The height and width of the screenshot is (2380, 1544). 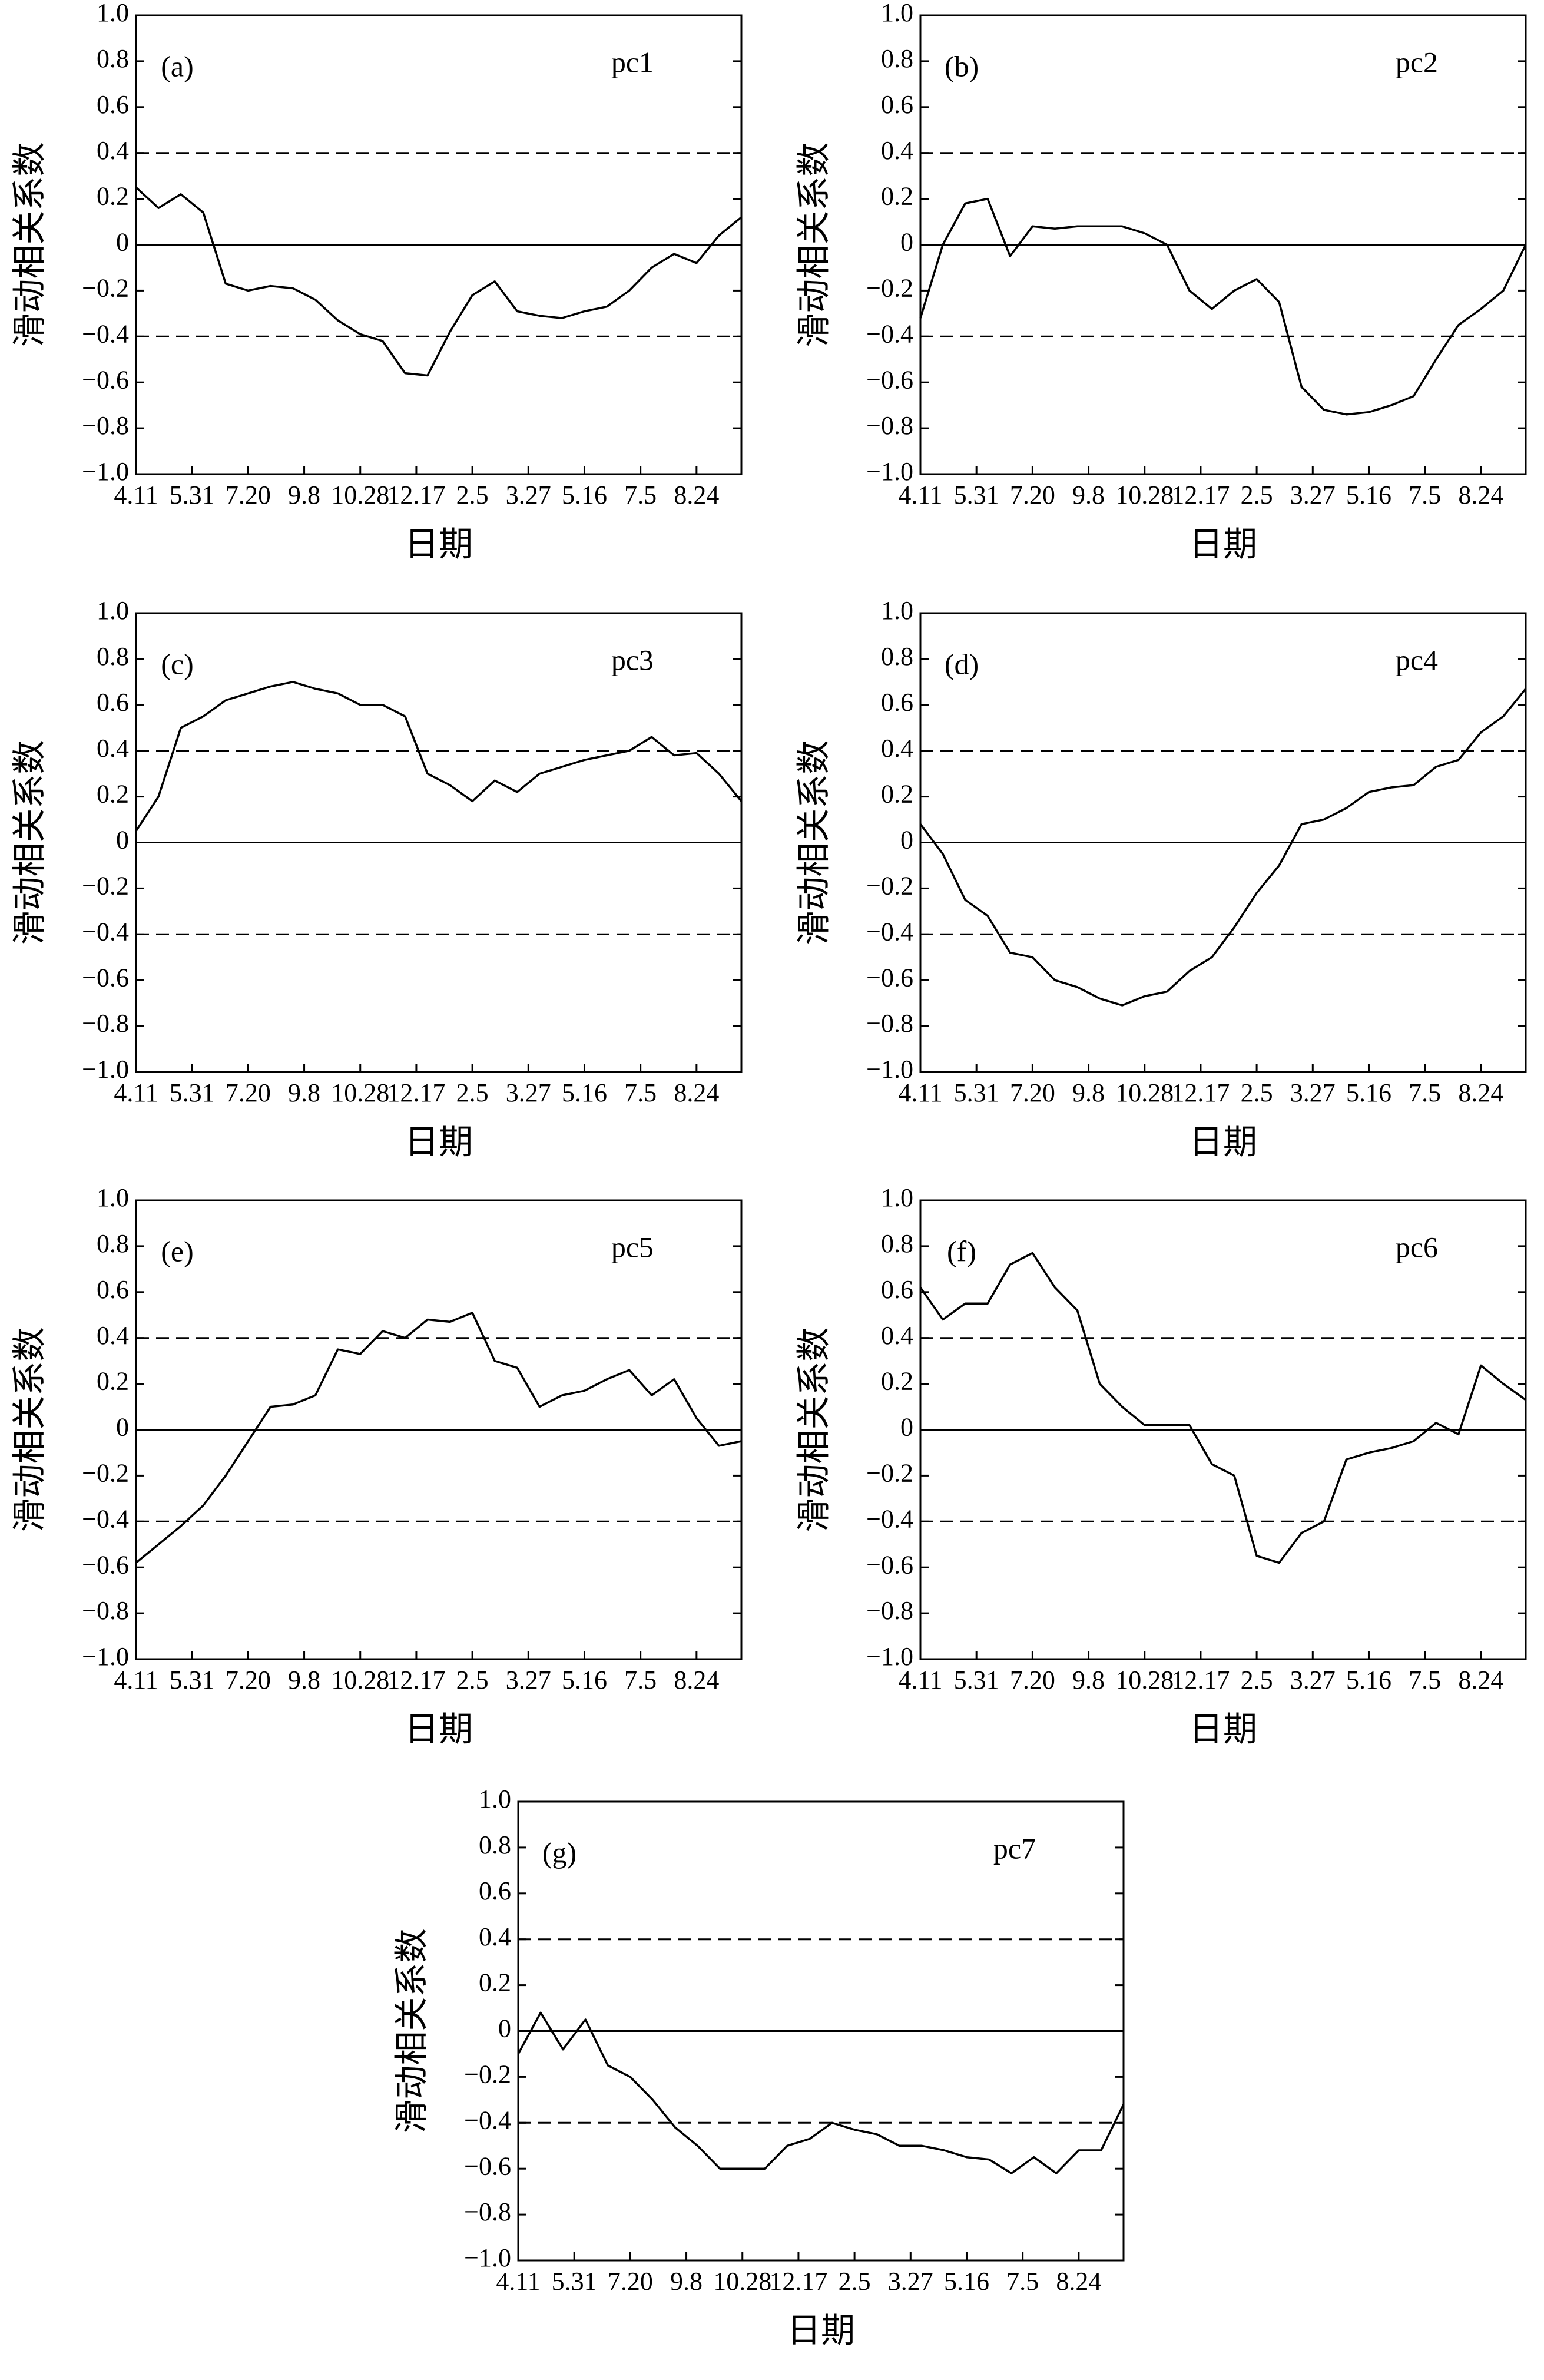 What do you see at coordinates (632, 61) in the screenshot?
I see `panel-title: pc1` at bounding box center [632, 61].